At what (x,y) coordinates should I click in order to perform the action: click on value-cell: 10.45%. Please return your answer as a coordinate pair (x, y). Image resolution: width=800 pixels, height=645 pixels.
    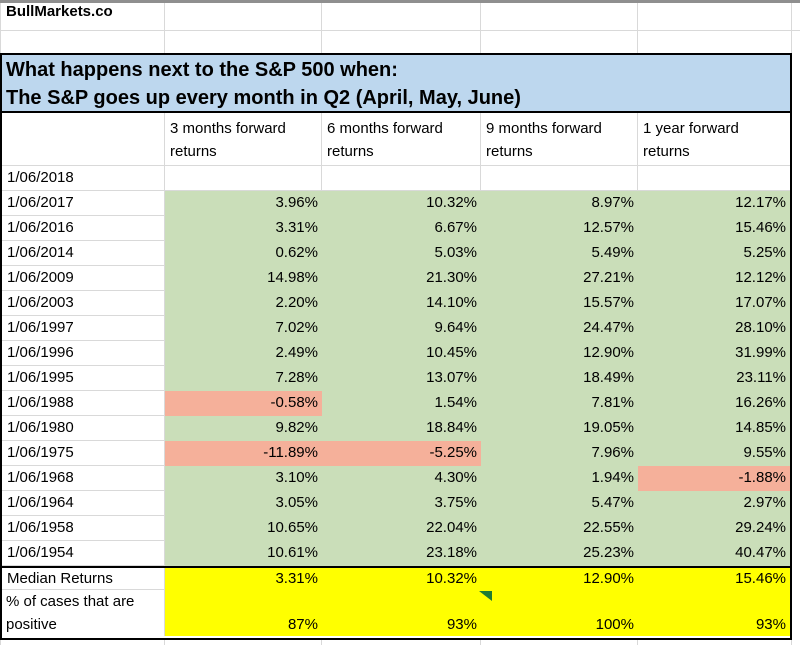
    Looking at the image, I should click on (401, 353).